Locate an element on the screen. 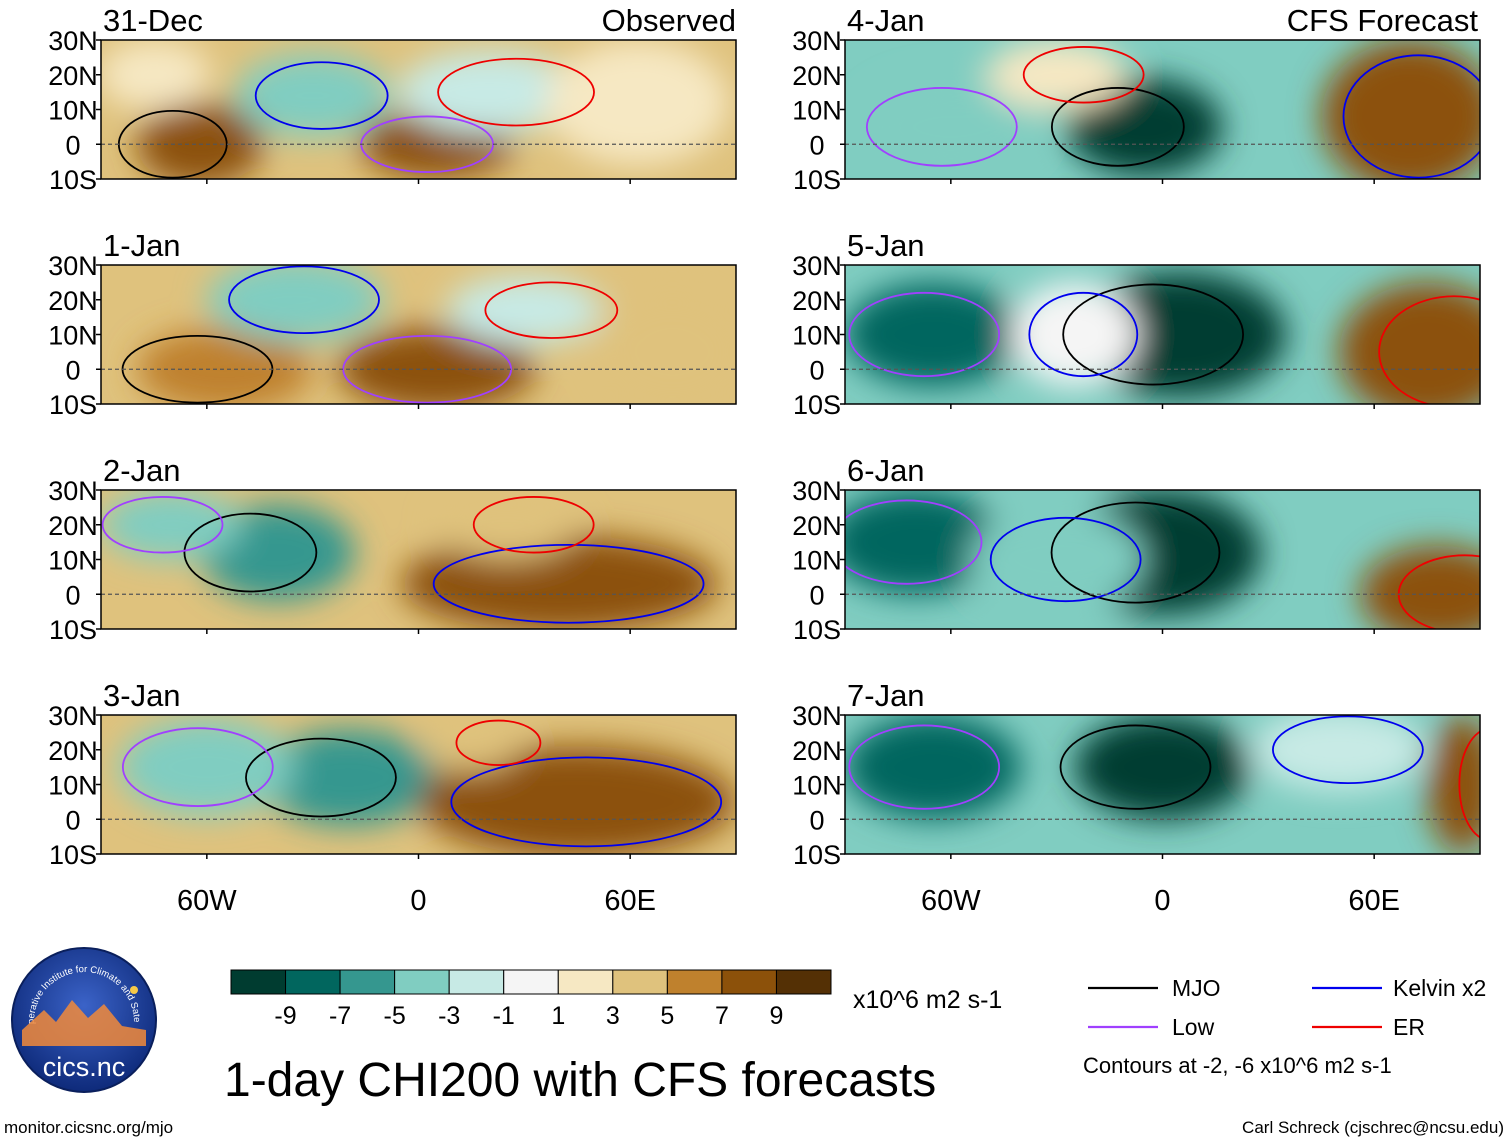 Image resolution: width=1510 pixels, height=1142 pixels. panel-date-label: 3-Jan is located at coordinates (142, 695).